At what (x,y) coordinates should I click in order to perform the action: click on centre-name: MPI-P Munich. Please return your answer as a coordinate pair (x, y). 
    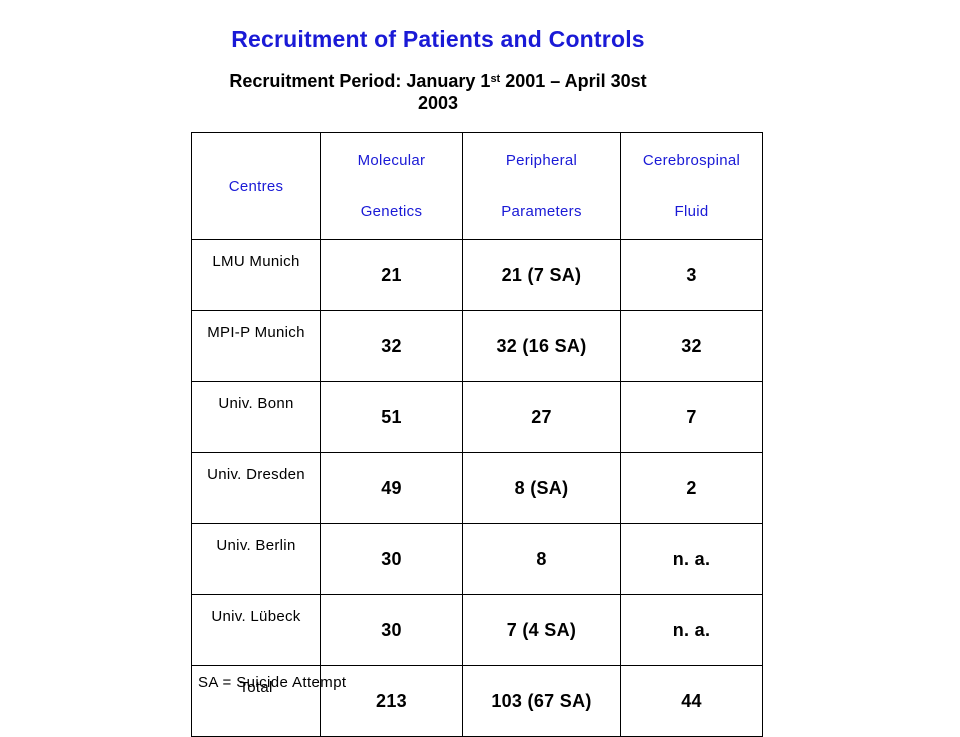
    Looking at the image, I should click on (256, 346).